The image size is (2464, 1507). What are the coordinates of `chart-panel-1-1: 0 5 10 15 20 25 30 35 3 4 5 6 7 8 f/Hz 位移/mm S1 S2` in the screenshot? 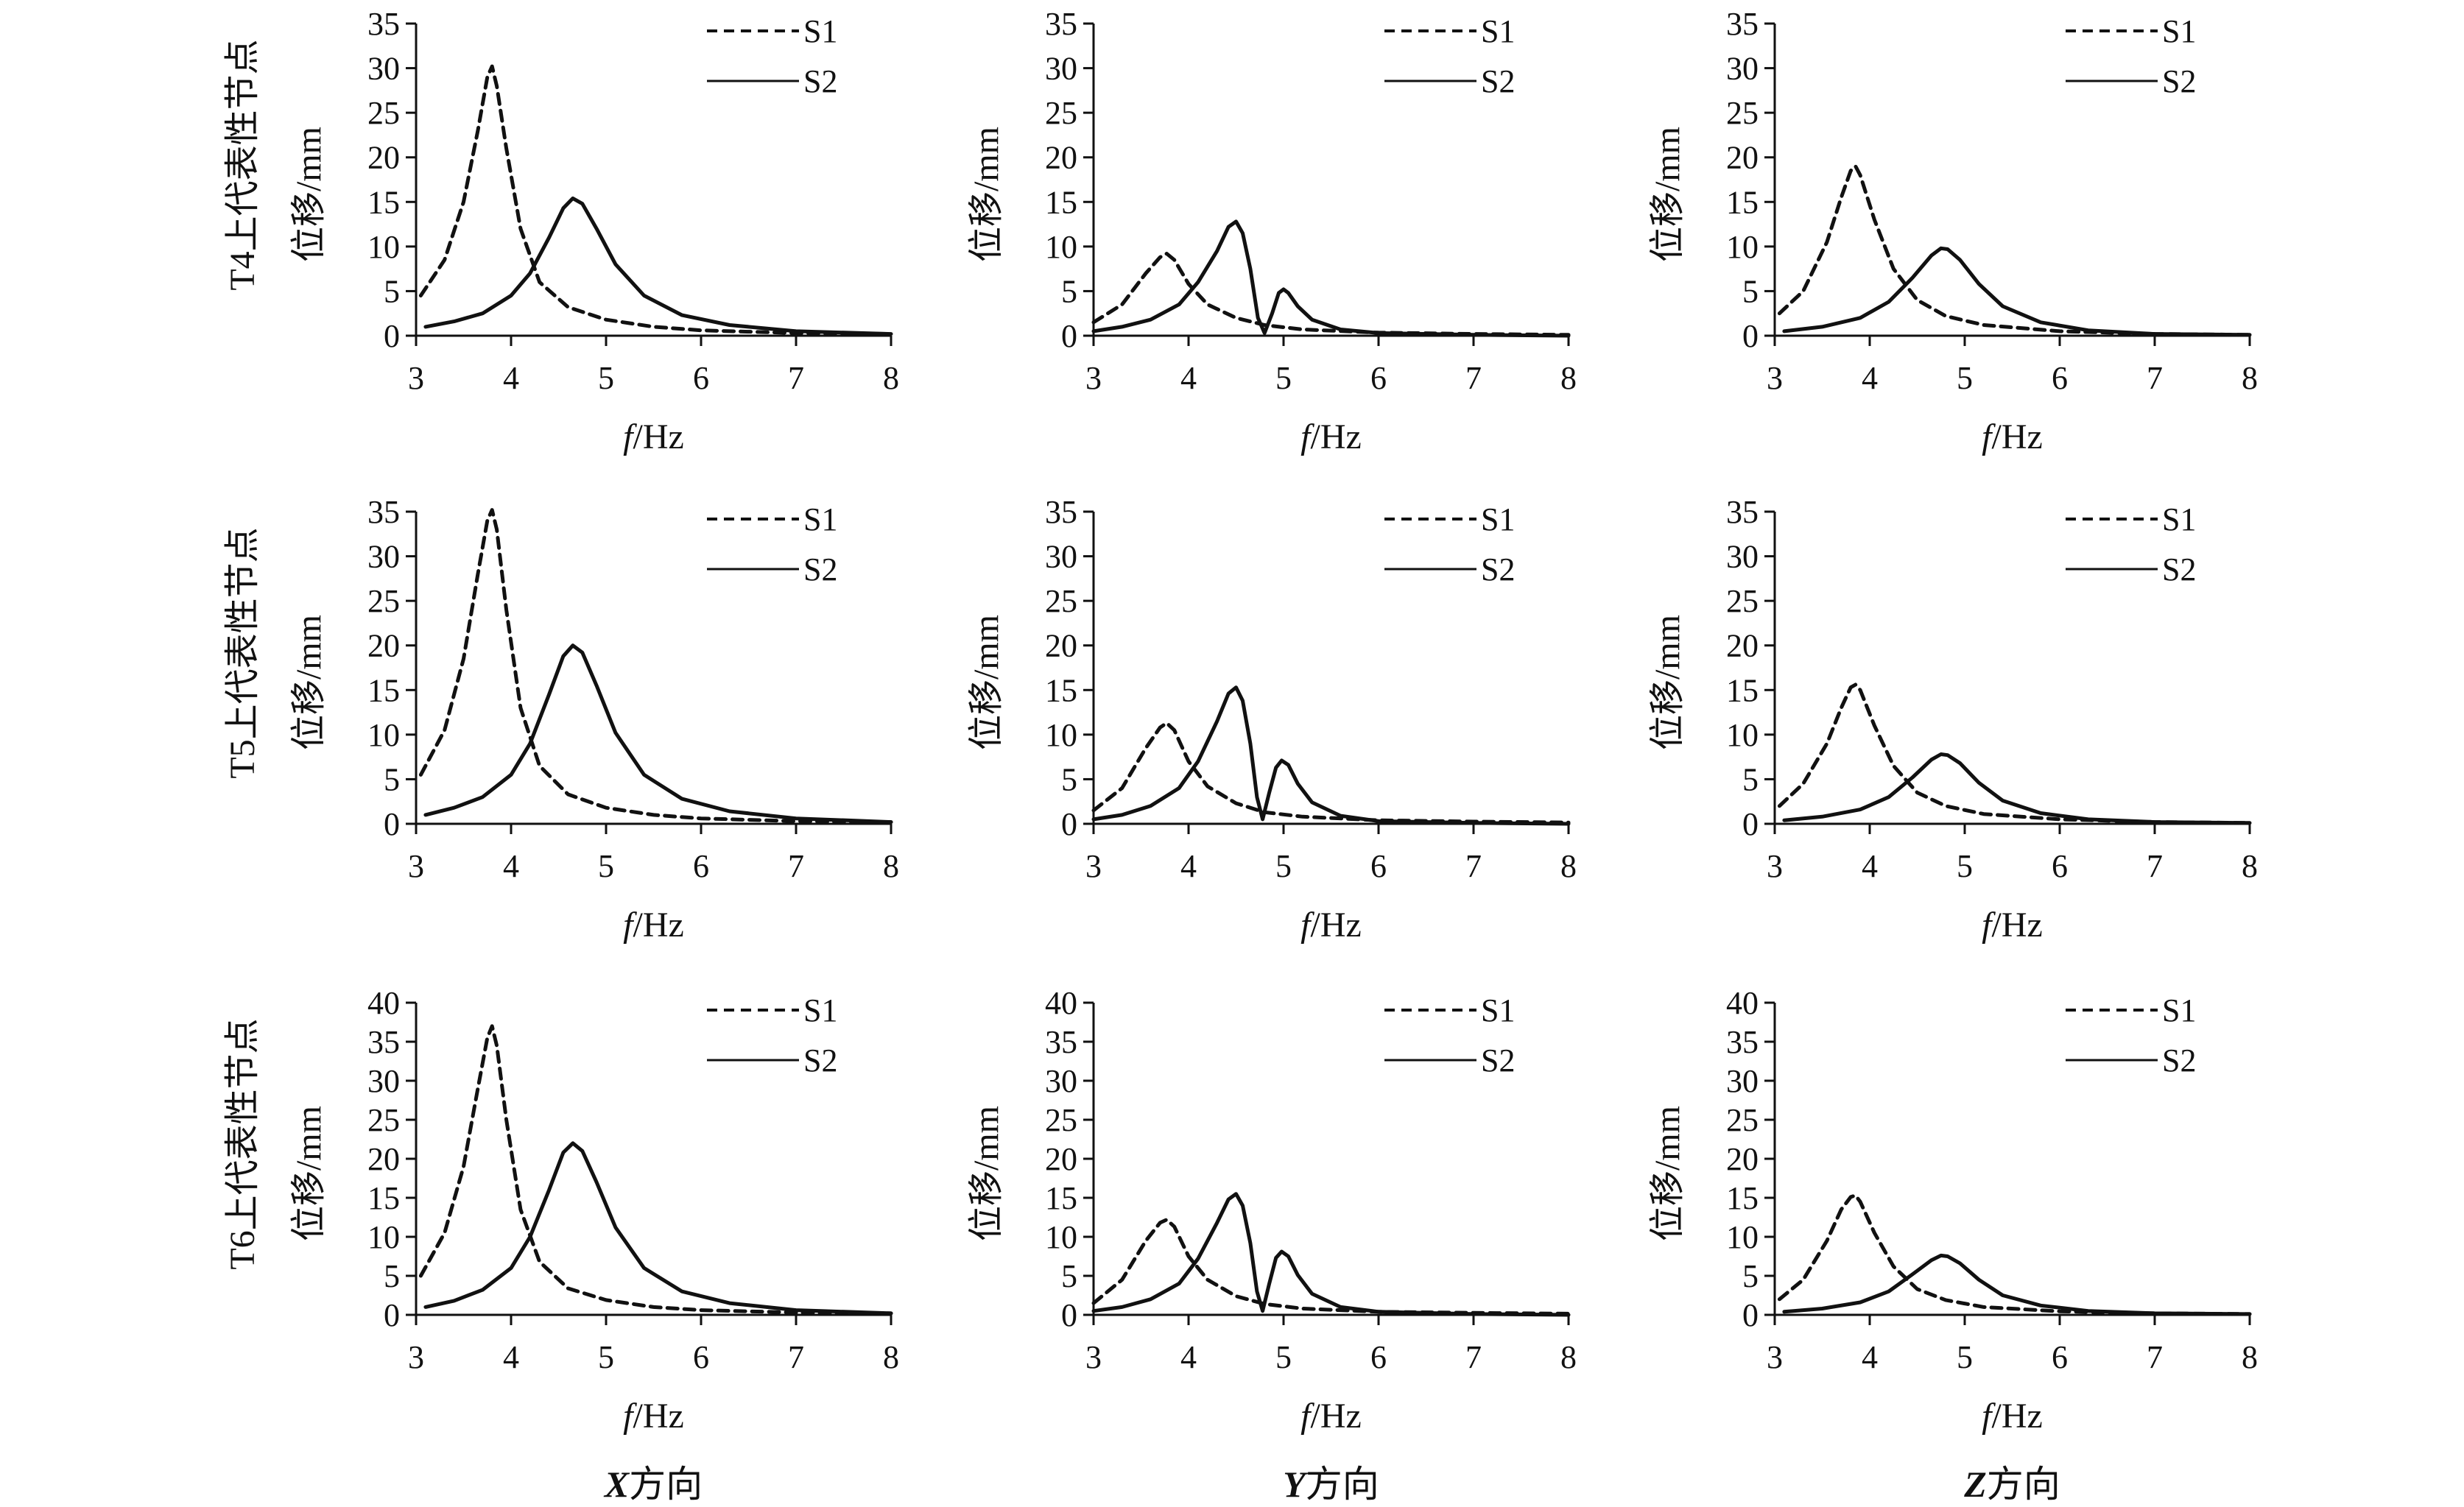 It's located at (594, 231).